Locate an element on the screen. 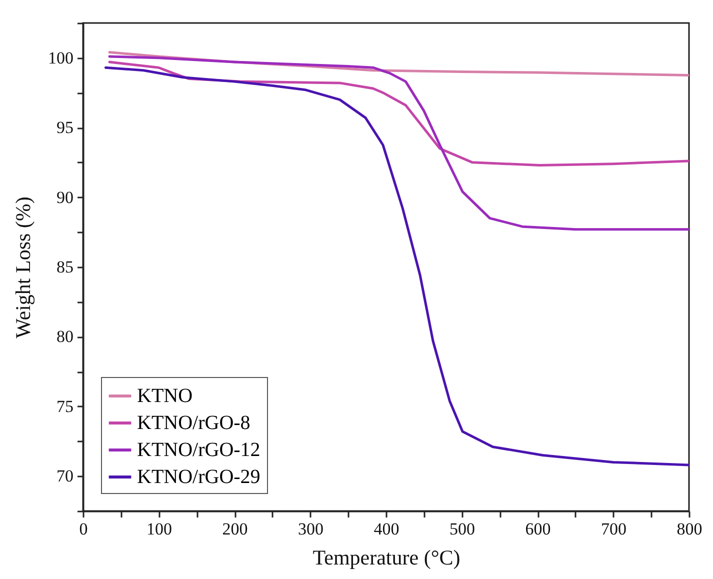 Image resolution: width=713 pixels, height=579 pixels. x-tick-label: 600 is located at coordinates (538, 529).